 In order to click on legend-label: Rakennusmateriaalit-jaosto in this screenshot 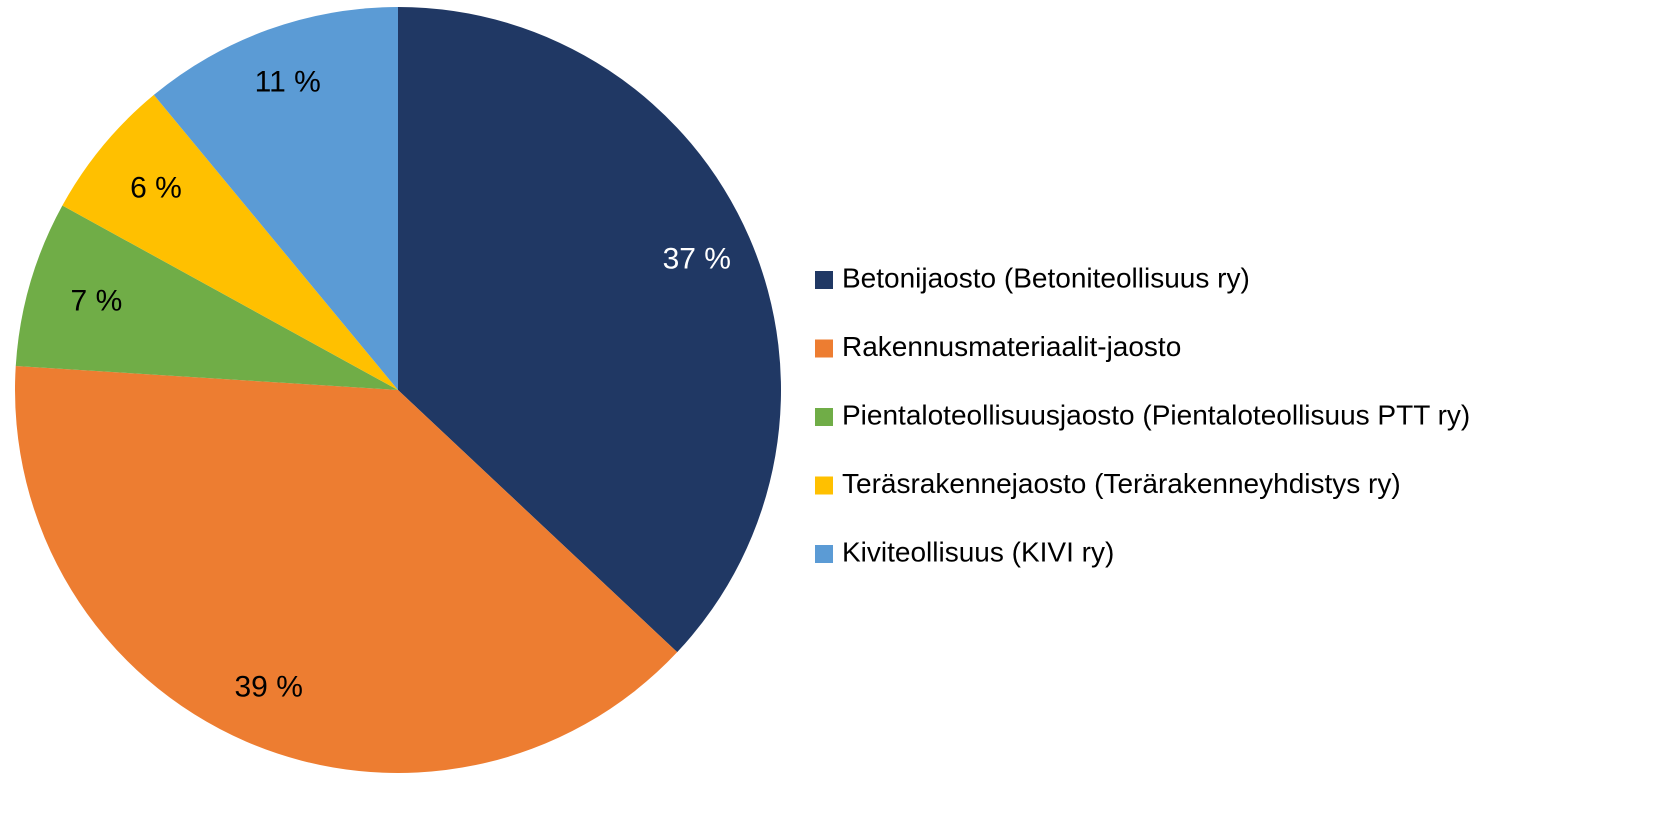, I will do `click(1011, 346)`.